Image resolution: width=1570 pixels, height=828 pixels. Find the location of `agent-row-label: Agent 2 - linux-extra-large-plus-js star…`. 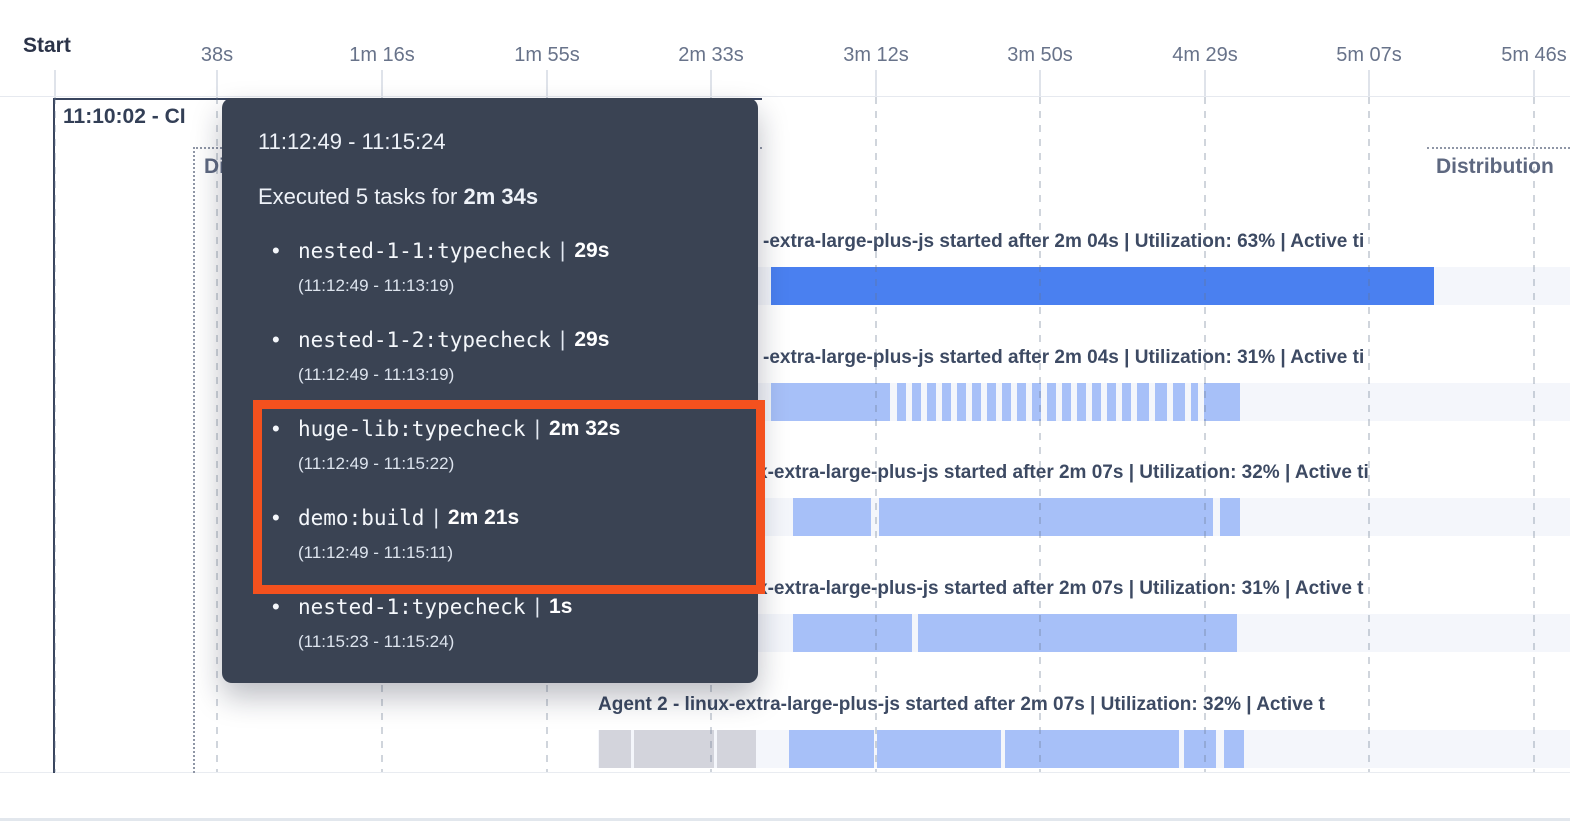

agent-row-label: Agent 2 - linux-extra-large-plus-js star… is located at coordinates (961, 704).